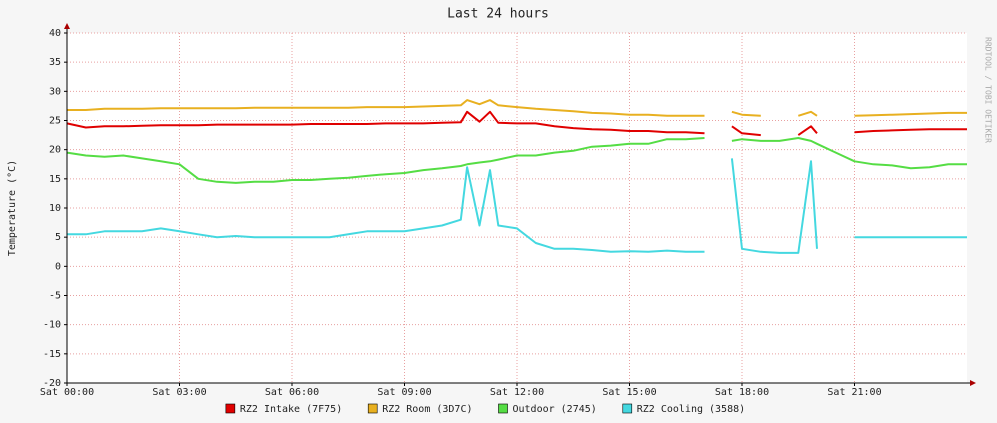 Image resolution: width=997 pixels, height=423 pixels. Describe the element at coordinates (691, 409) in the screenshot. I see `legend-label: RZ2 Cooling (3588)` at that location.